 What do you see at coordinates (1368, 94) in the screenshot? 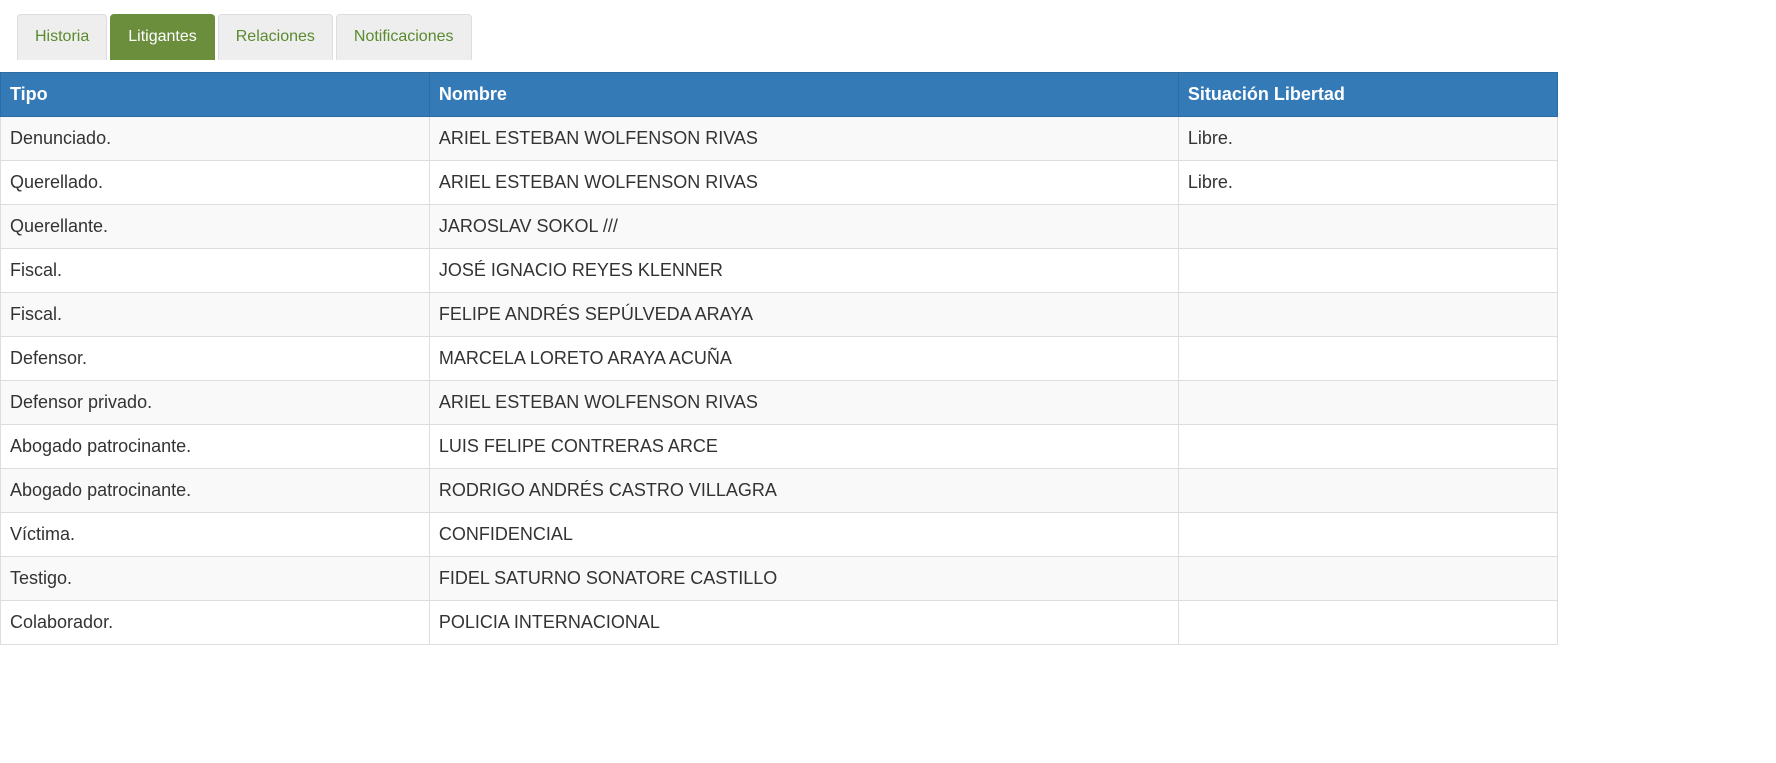
I see `column-header: Situación Libertad` at bounding box center [1368, 94].